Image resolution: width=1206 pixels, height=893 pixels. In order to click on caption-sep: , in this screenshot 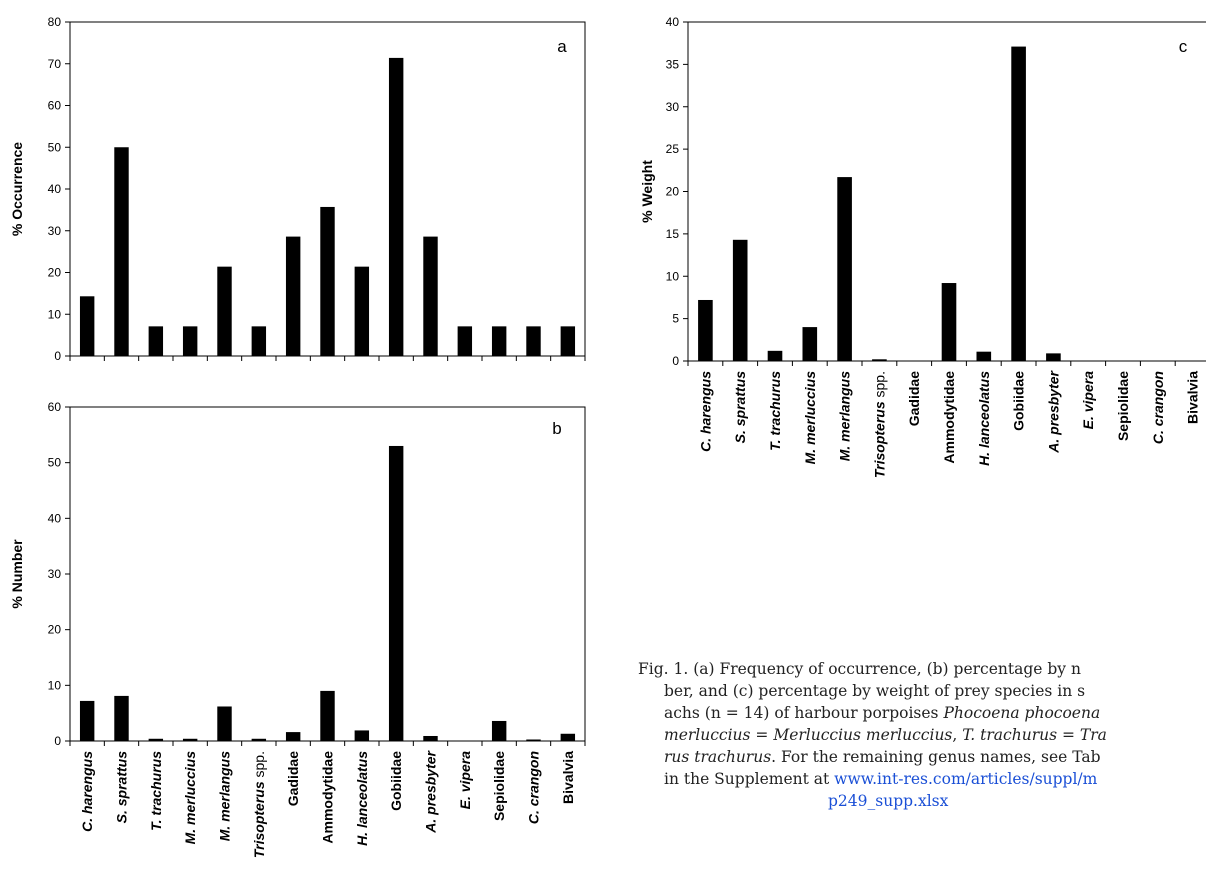, I will do `click(957, 735)`.